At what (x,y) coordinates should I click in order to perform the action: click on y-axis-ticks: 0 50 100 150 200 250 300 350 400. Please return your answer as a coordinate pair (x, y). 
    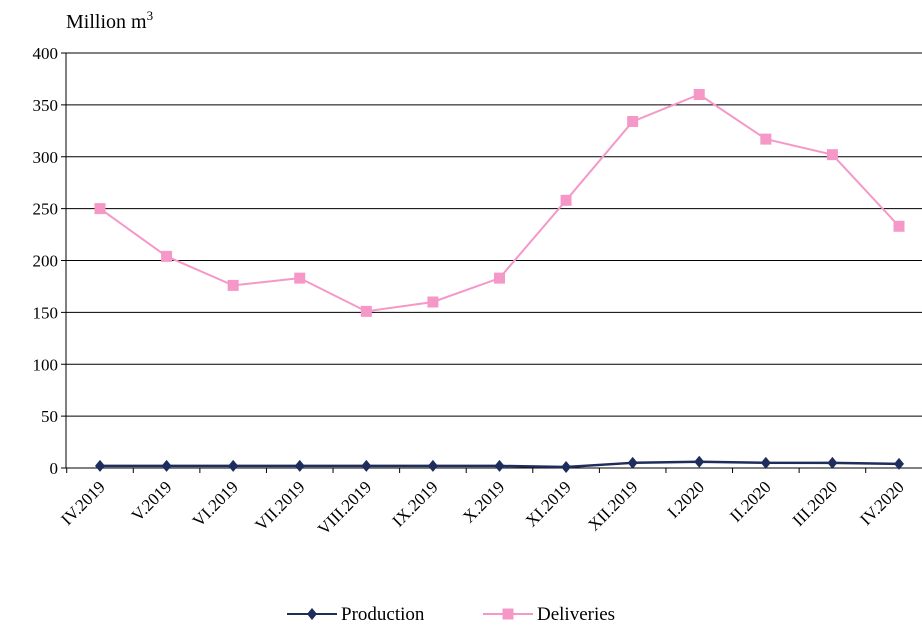
    Looking at the image, I should click on (49, 261).